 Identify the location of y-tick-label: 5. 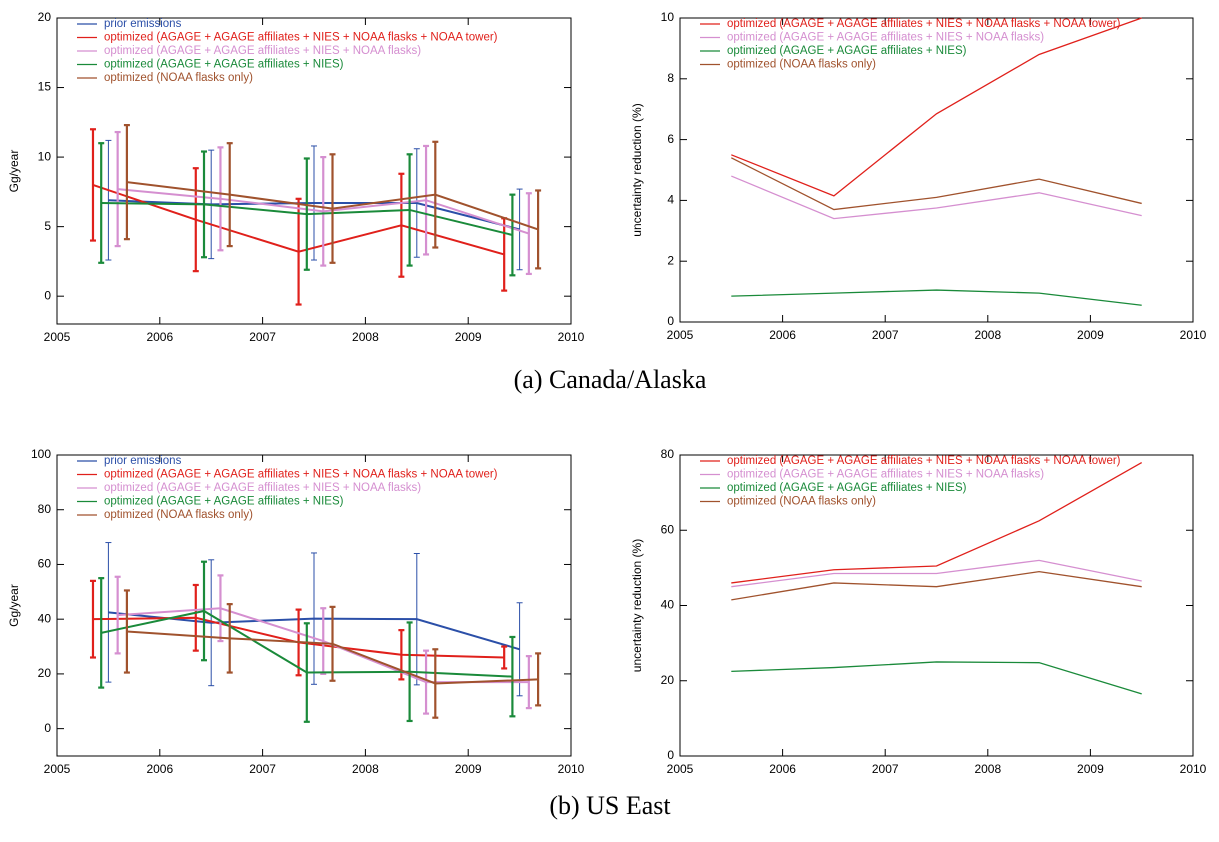
(47, 226).